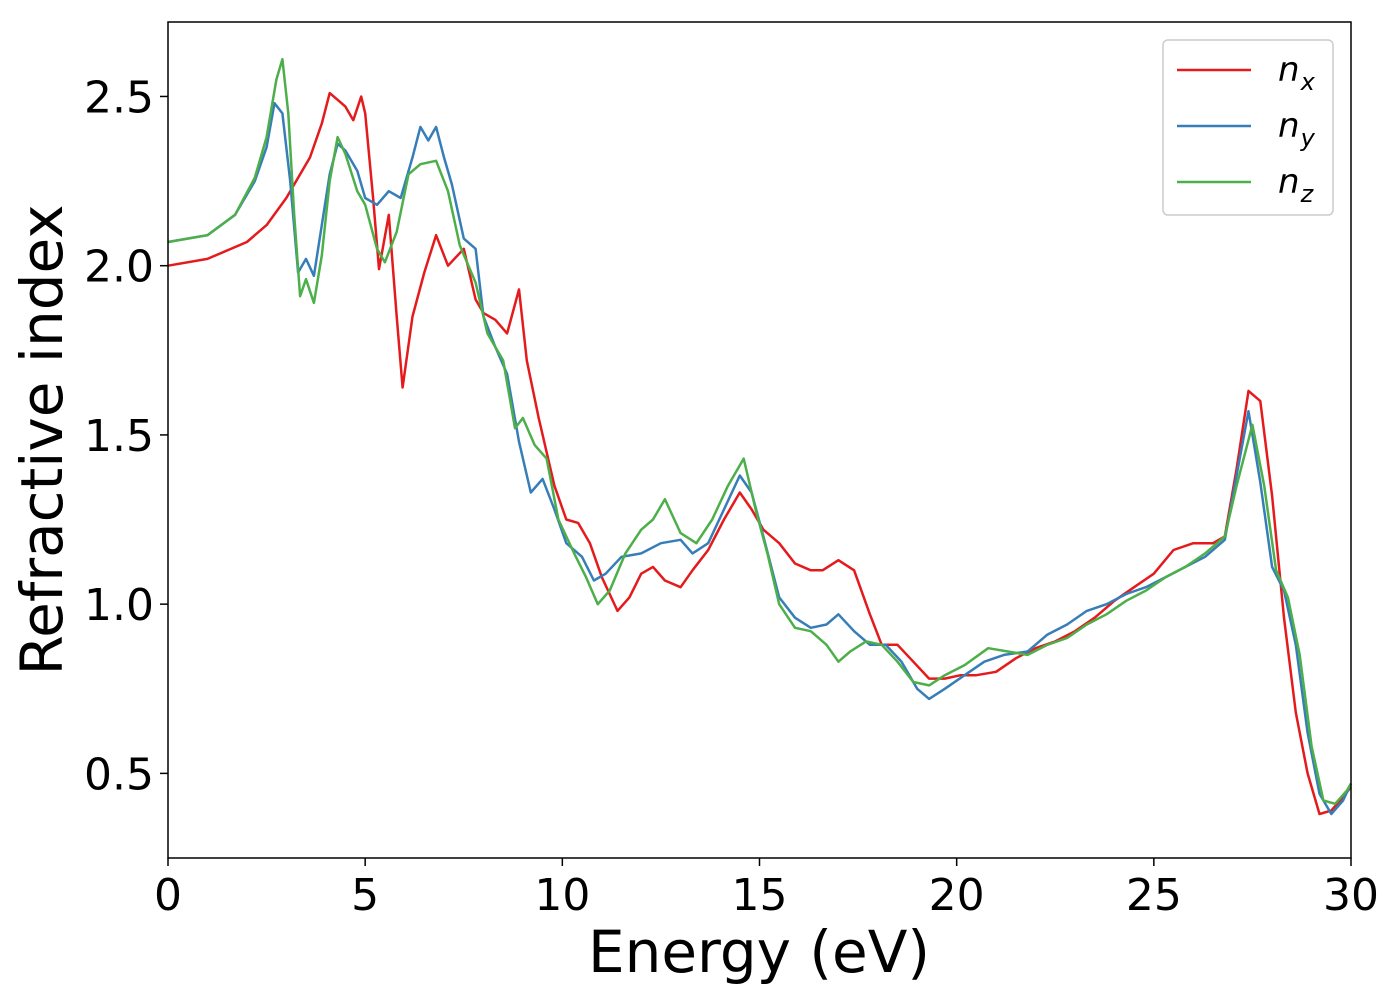 The height and width of the screenshot is (1000, 1400). Describe the element at coordinates (42, 439) in the screenshot. I see `y-axis-title: Refractive index` at that location.